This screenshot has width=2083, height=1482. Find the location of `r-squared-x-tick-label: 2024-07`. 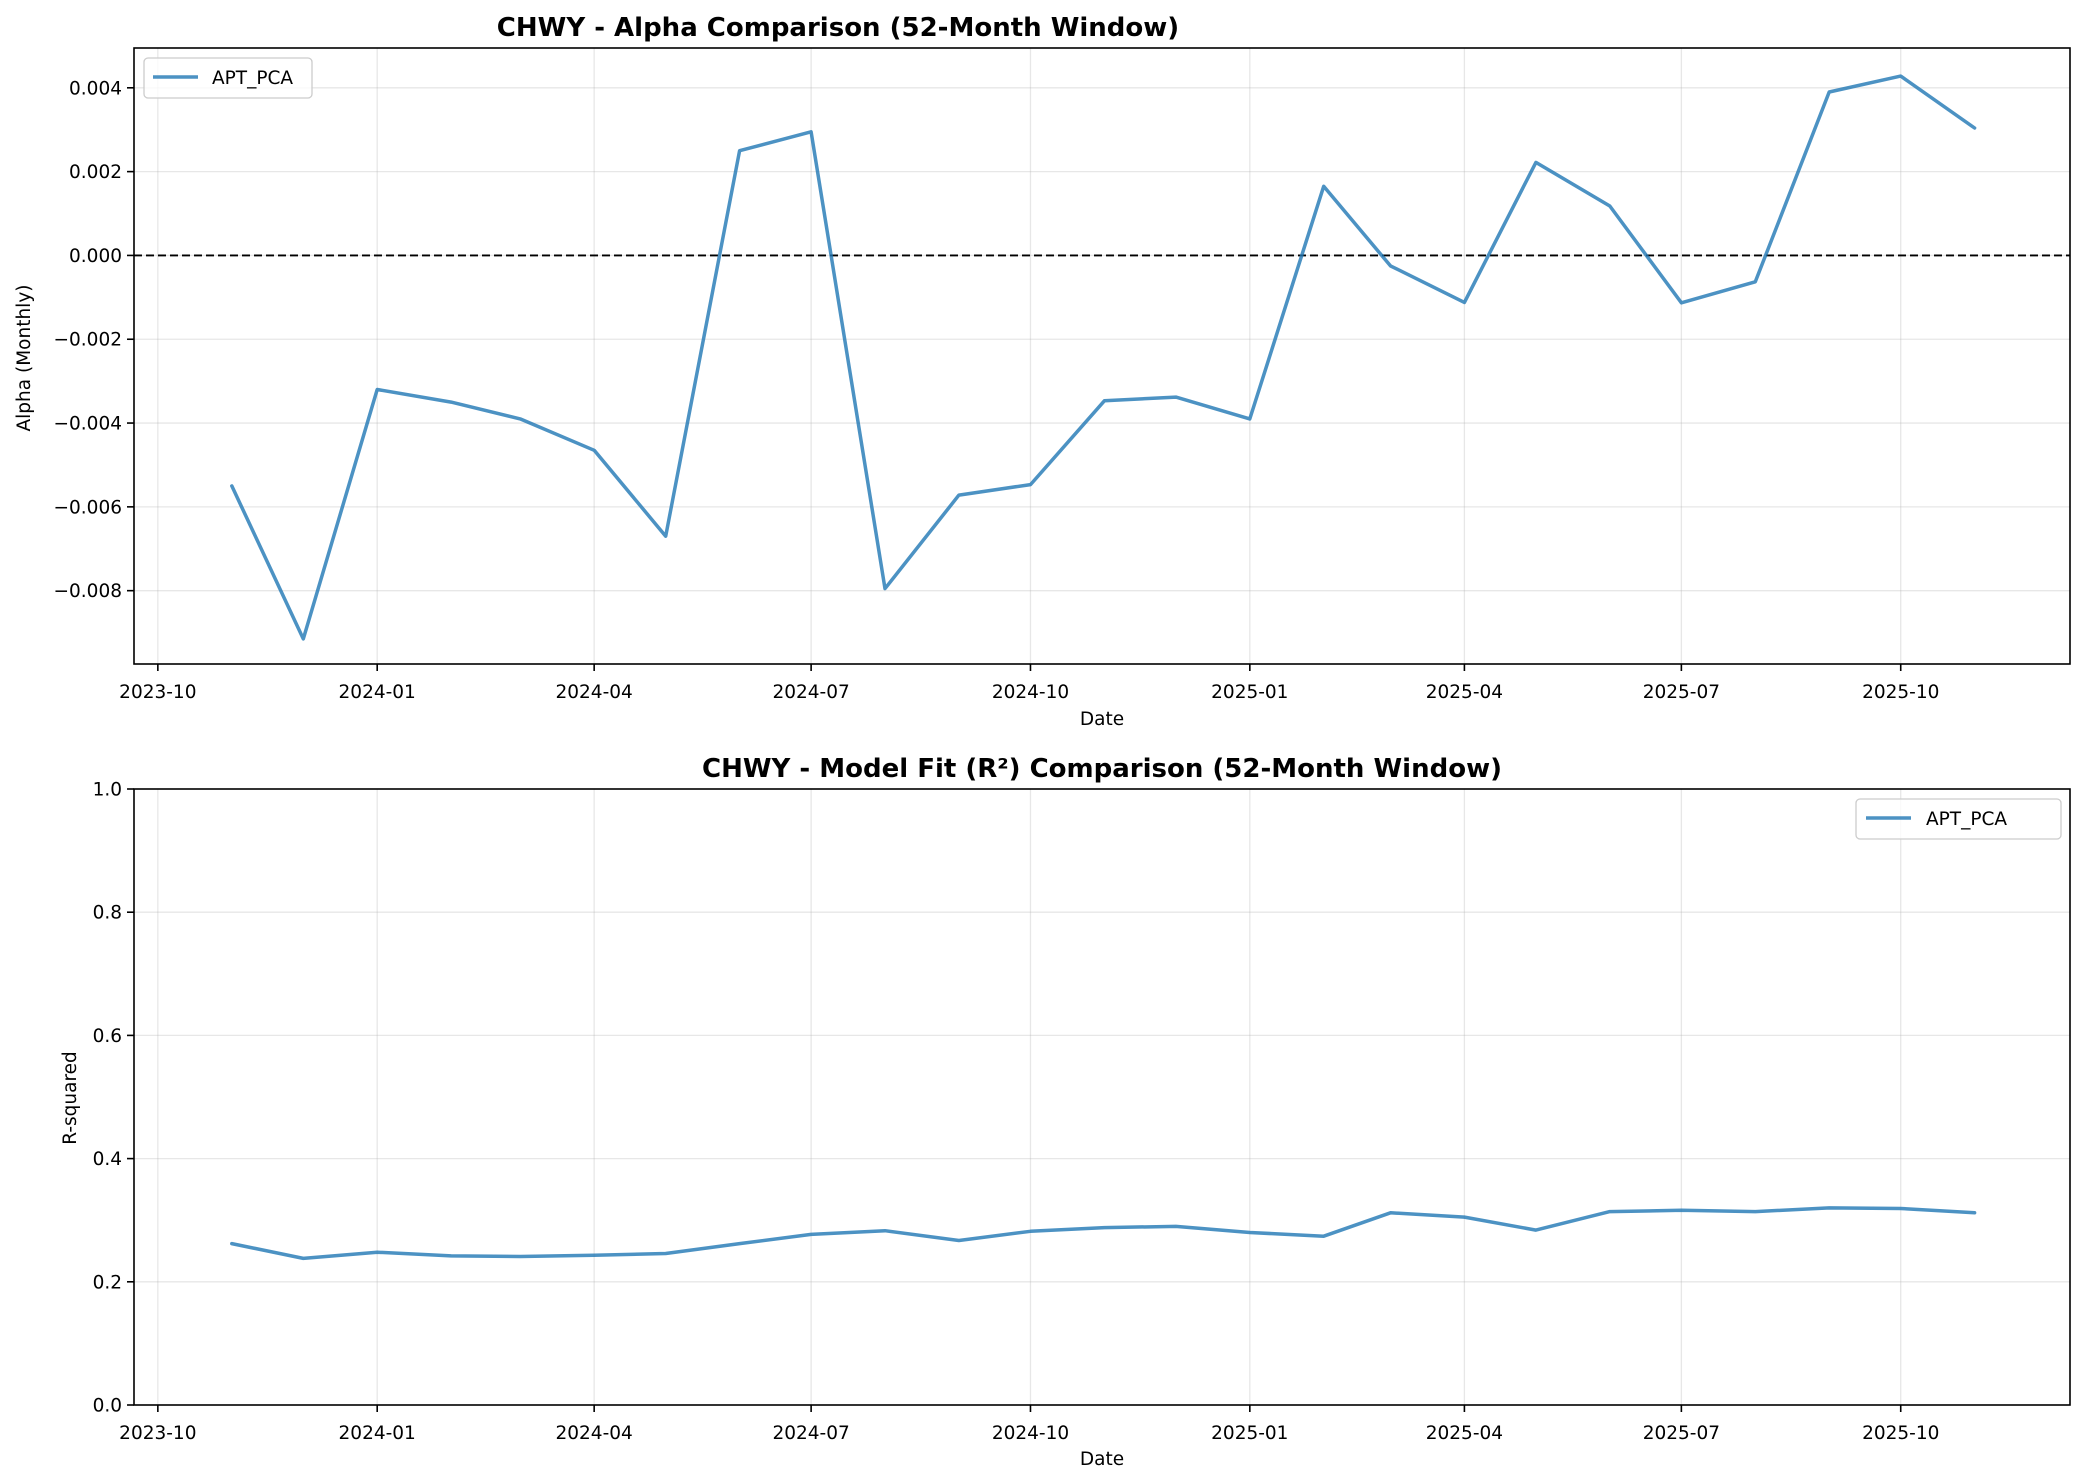

r-squared-x-tick-label: 2024-07 is located at coordinates (810, 1433).